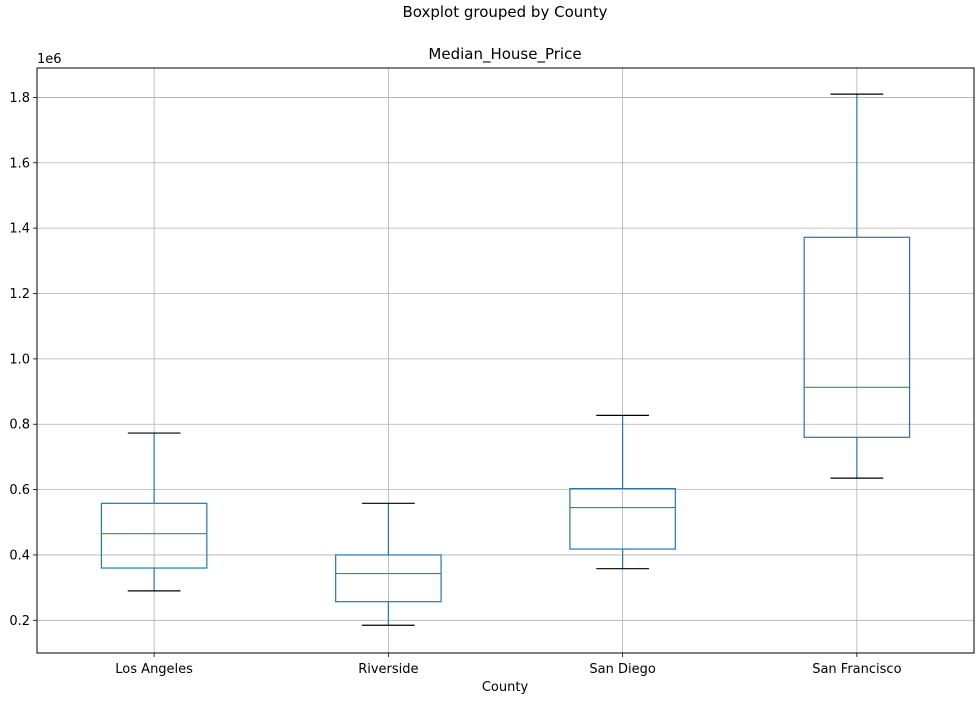 The height and width of the screenshot is (705, 979). I want to click on y-tick-label: 0.8, so click(19, 425).